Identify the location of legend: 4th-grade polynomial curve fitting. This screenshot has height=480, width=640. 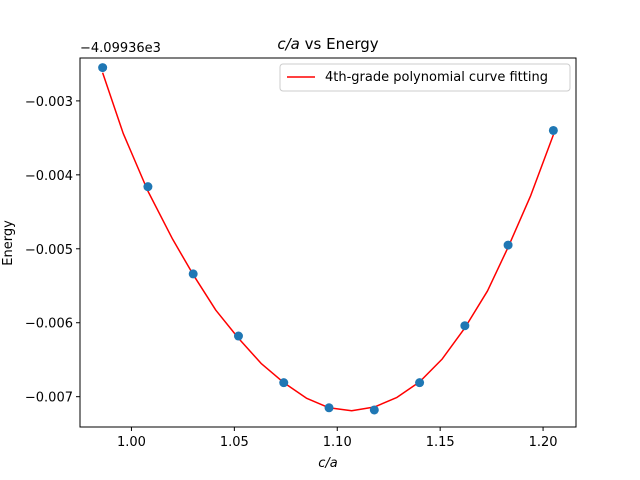
(425, 77).